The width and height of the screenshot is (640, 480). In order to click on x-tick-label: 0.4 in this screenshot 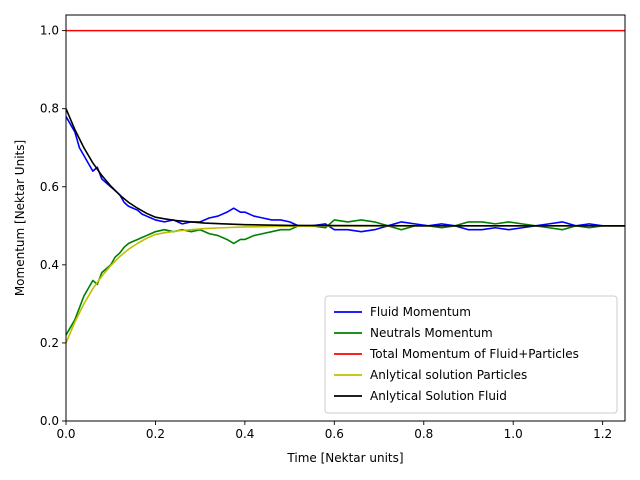, I will do `click(244, 434)`.